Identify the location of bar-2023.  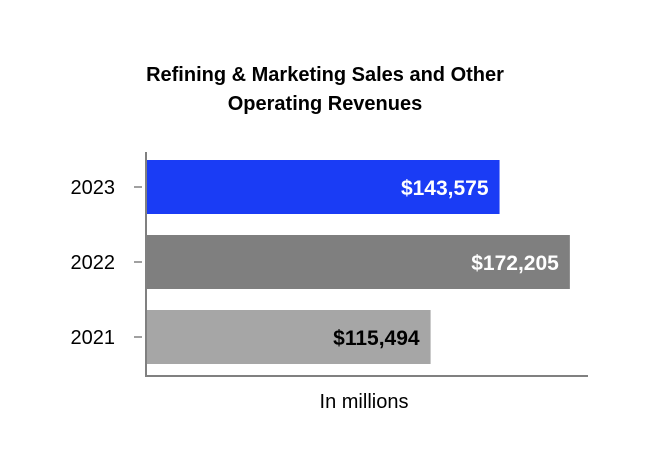
(323, 187).